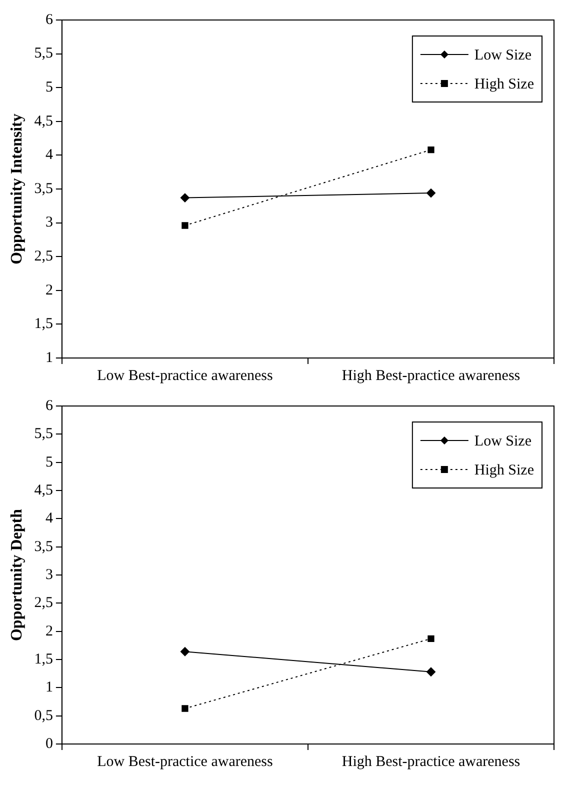 The height and width of the screenshot is (791, 567). What do you see at coordinates (43, 716) in the screenshot?
I see `y-tick-label: 0,5` at bounding box center [43, 716].